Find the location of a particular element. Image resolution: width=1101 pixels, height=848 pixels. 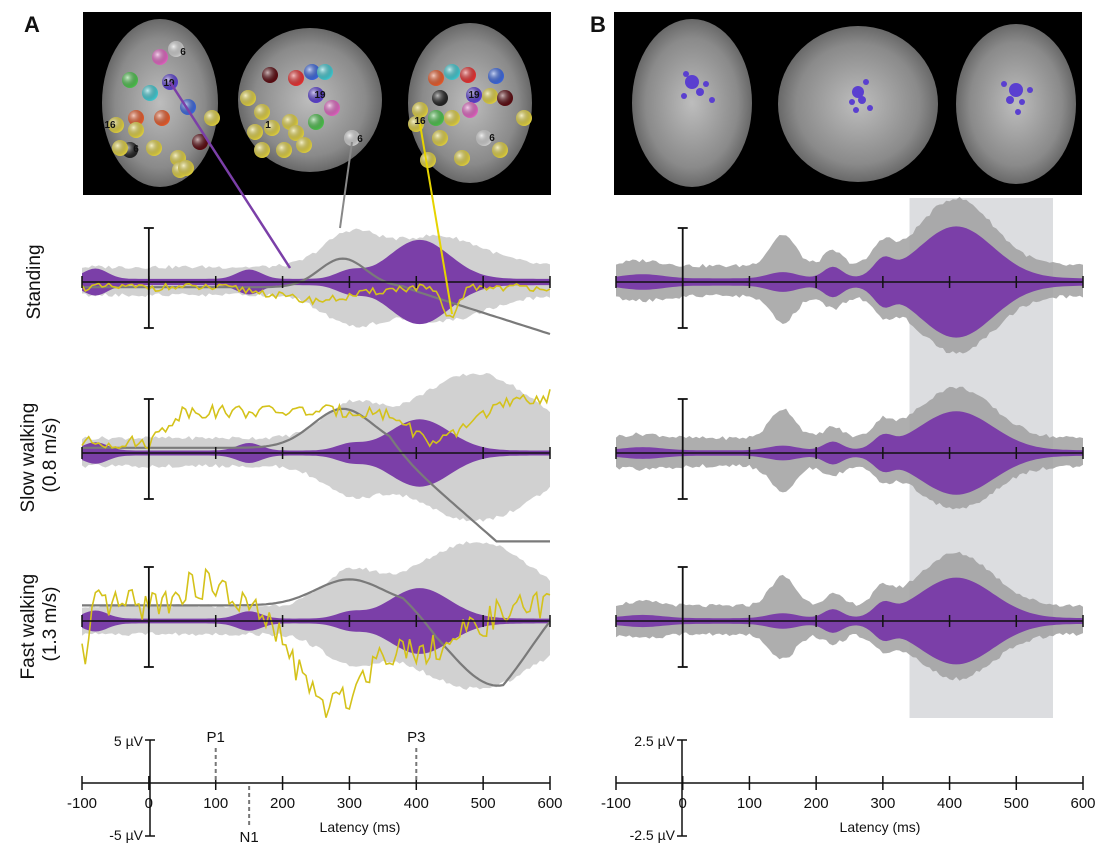

brain-axial-view-b is located at coordinates (692, 103).